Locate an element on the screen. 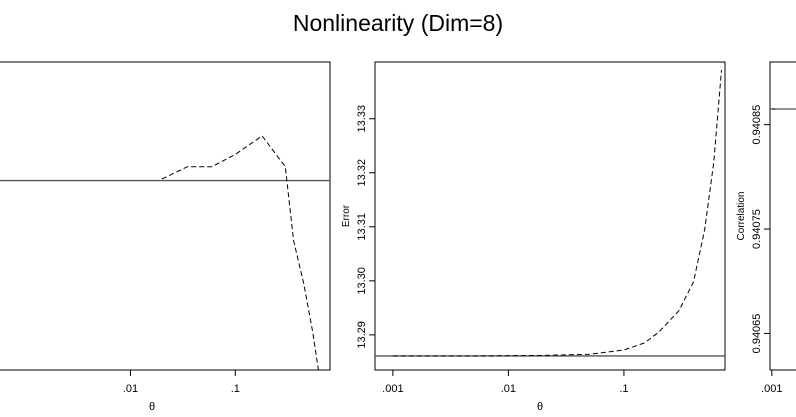 Image resolution: width=796 pixels, height=417 pixels. y-tick-label: 13.29 is located at coordinates (362, 335).